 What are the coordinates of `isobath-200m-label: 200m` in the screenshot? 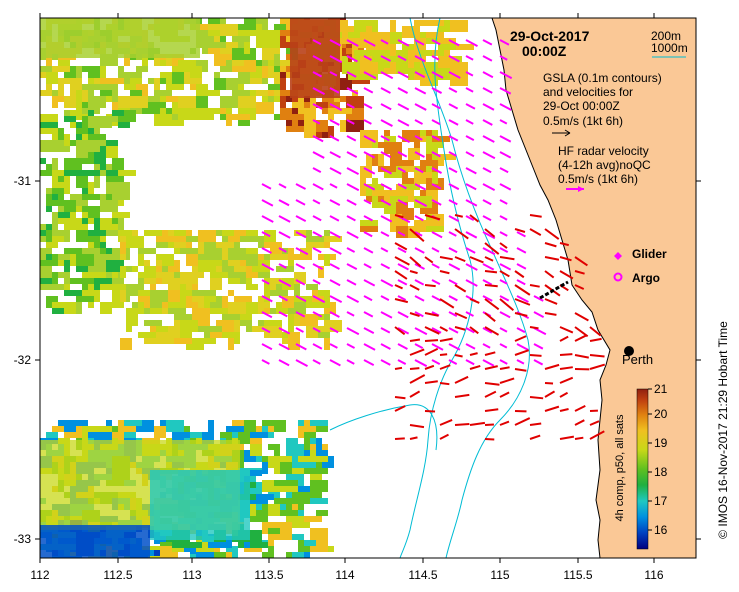 It's located at (666, 36).